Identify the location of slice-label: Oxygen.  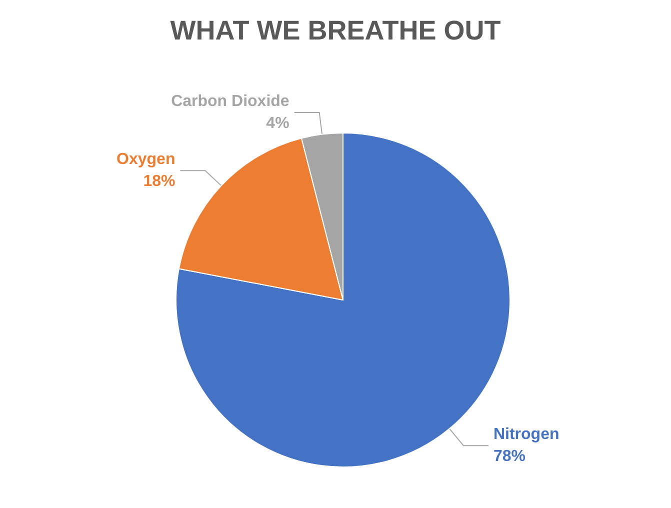
(146, 159).